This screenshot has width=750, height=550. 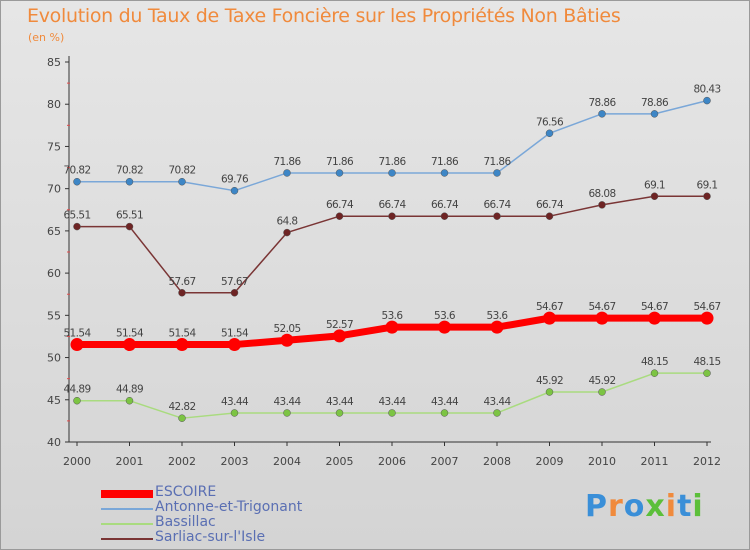 I want to click on data-label: 66.74, so click(x=550, y=205).